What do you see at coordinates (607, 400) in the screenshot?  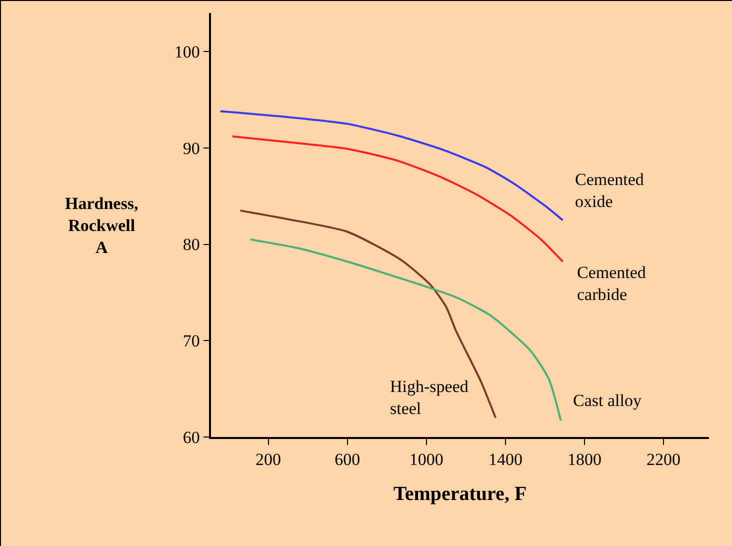 I see `series-label: Cast alloy` at bounding box center [607, 400].